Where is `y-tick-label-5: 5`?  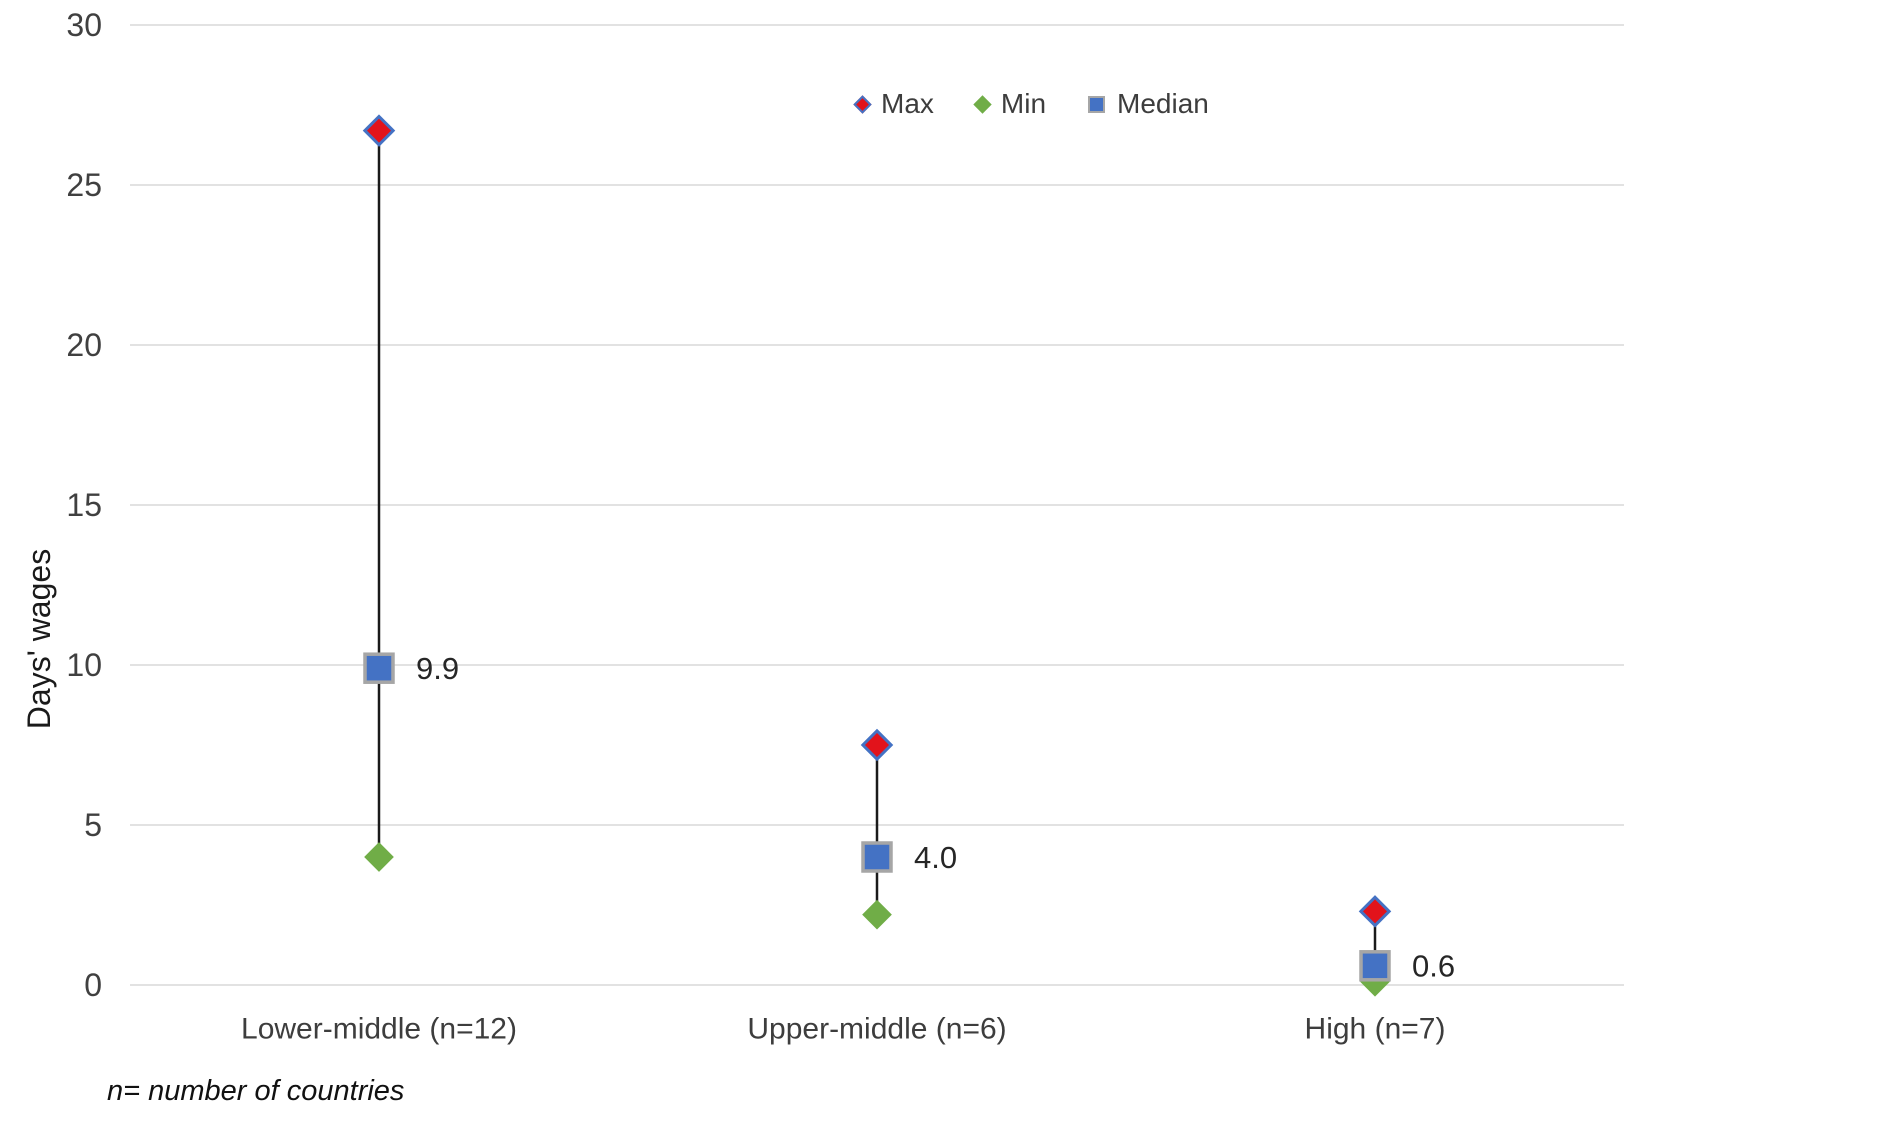
y-tick-label-5: 5 is located at coordinates (93, 825).